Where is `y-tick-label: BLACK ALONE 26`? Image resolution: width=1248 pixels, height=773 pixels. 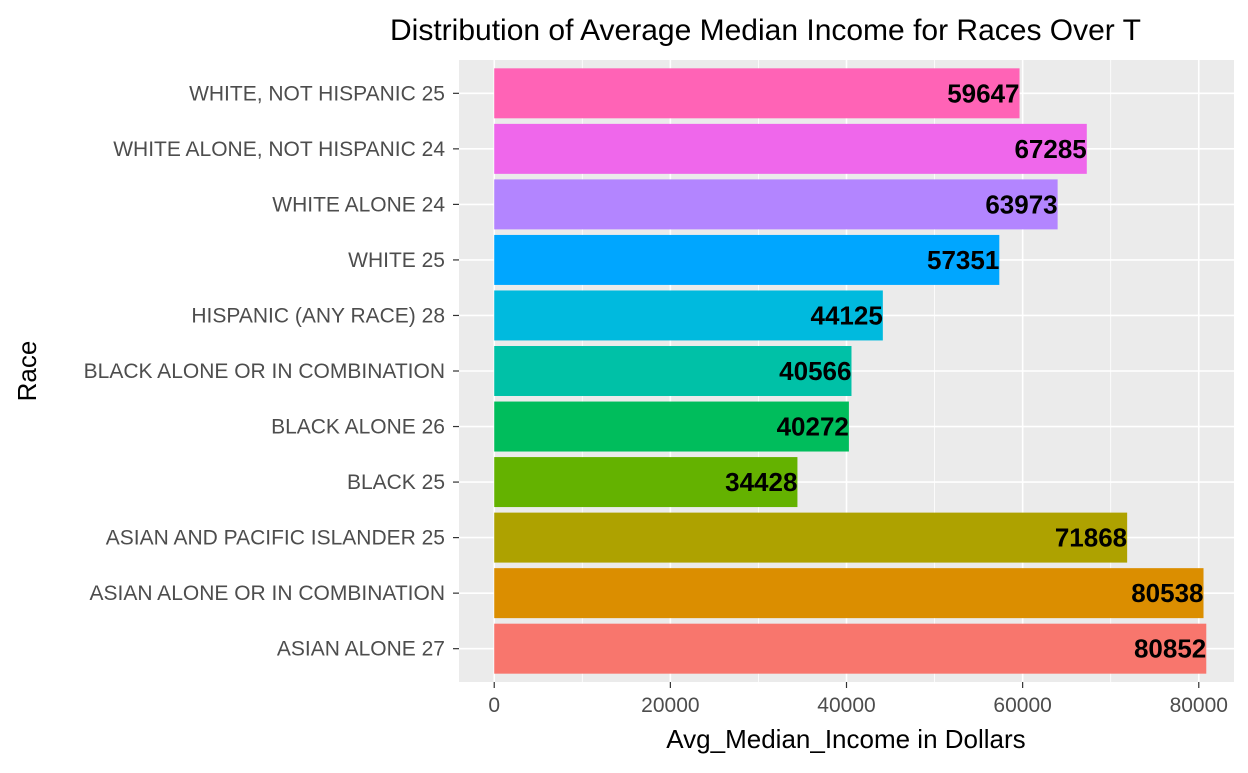
y-tick-label: BLACK ALONE 26 is located at coordinates (358, 427).